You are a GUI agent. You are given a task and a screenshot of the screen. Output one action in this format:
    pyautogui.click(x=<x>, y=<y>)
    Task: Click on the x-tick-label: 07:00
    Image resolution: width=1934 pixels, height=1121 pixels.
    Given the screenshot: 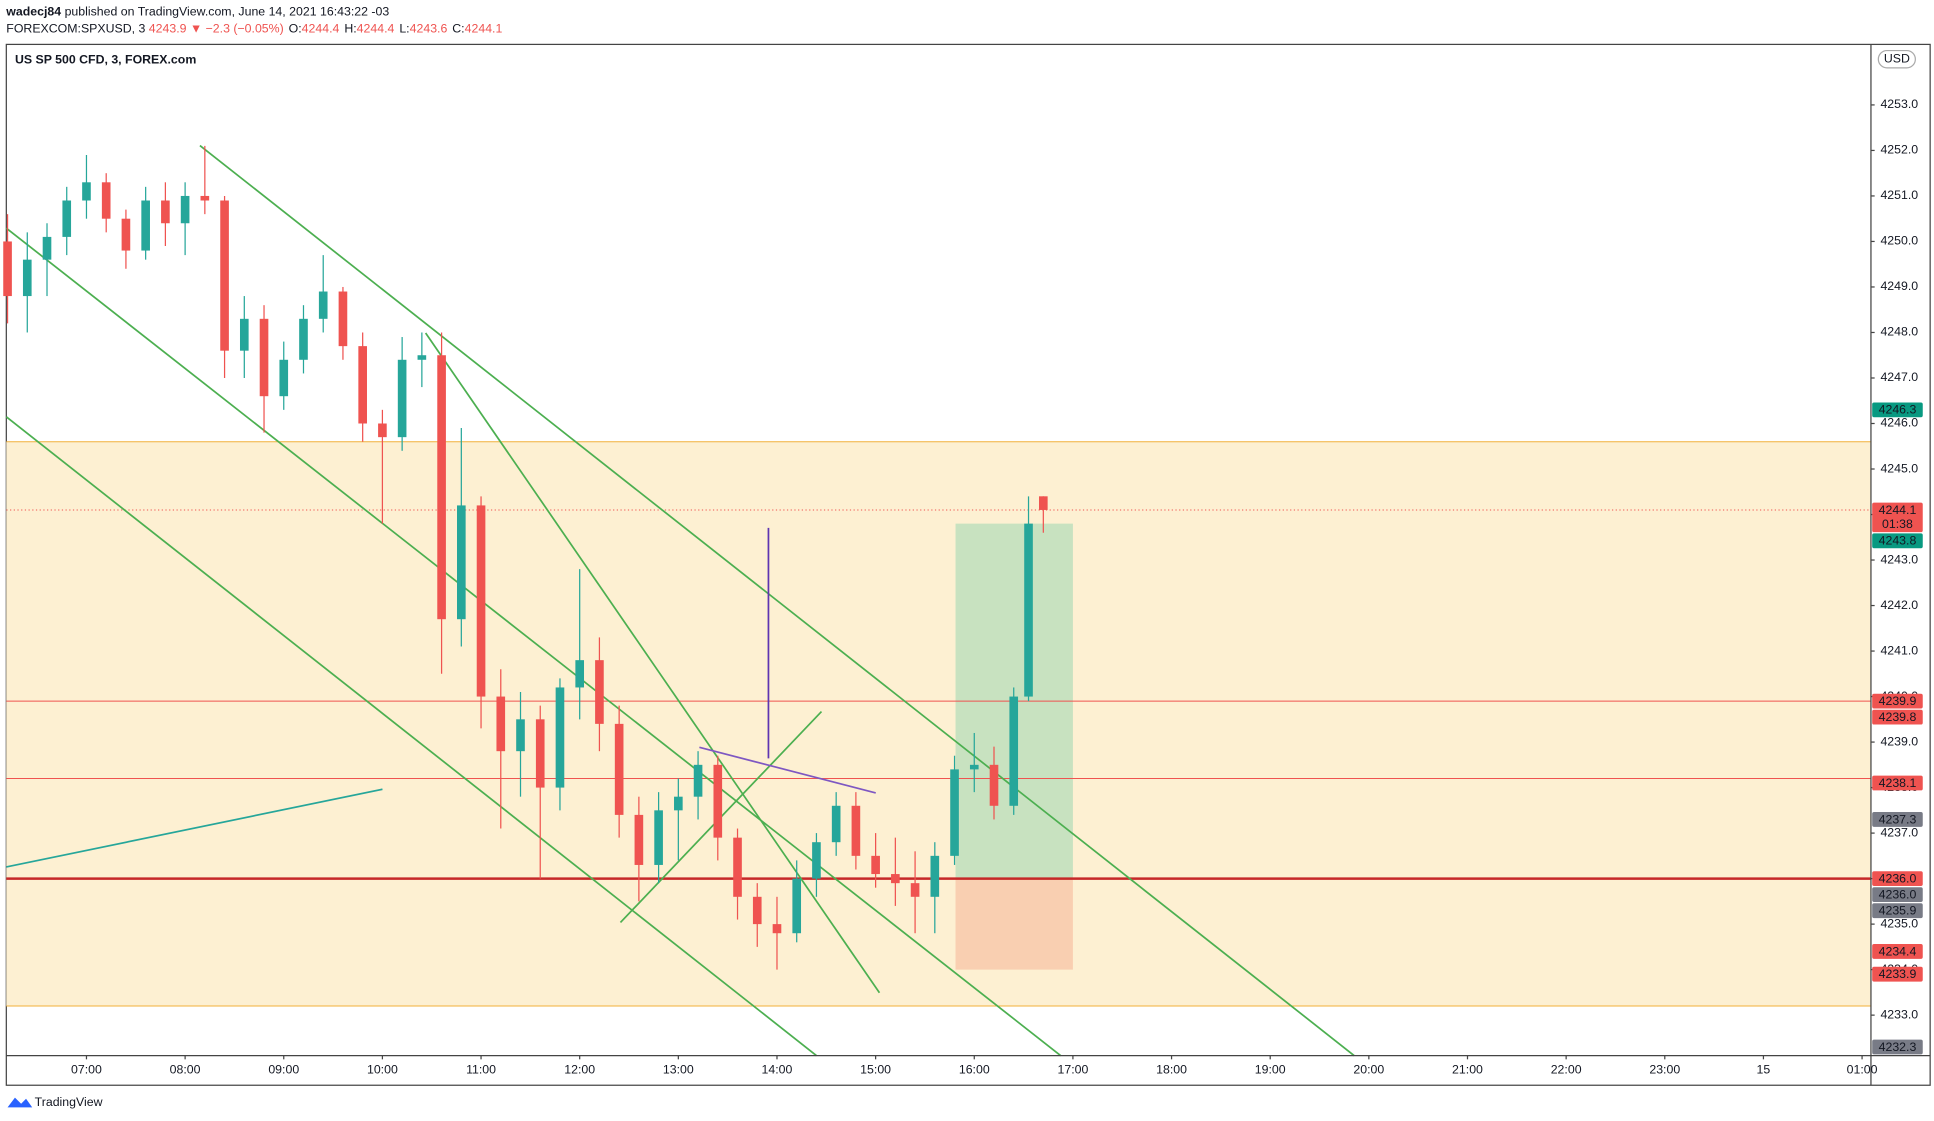 What is the action you would take?
    pyautogui.click(x=86, y=1070)
    